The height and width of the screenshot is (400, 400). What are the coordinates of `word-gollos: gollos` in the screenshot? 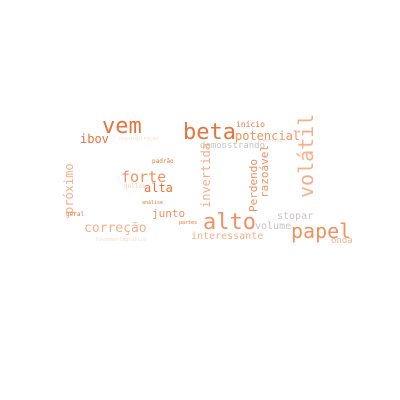 It's located at (135, 186).